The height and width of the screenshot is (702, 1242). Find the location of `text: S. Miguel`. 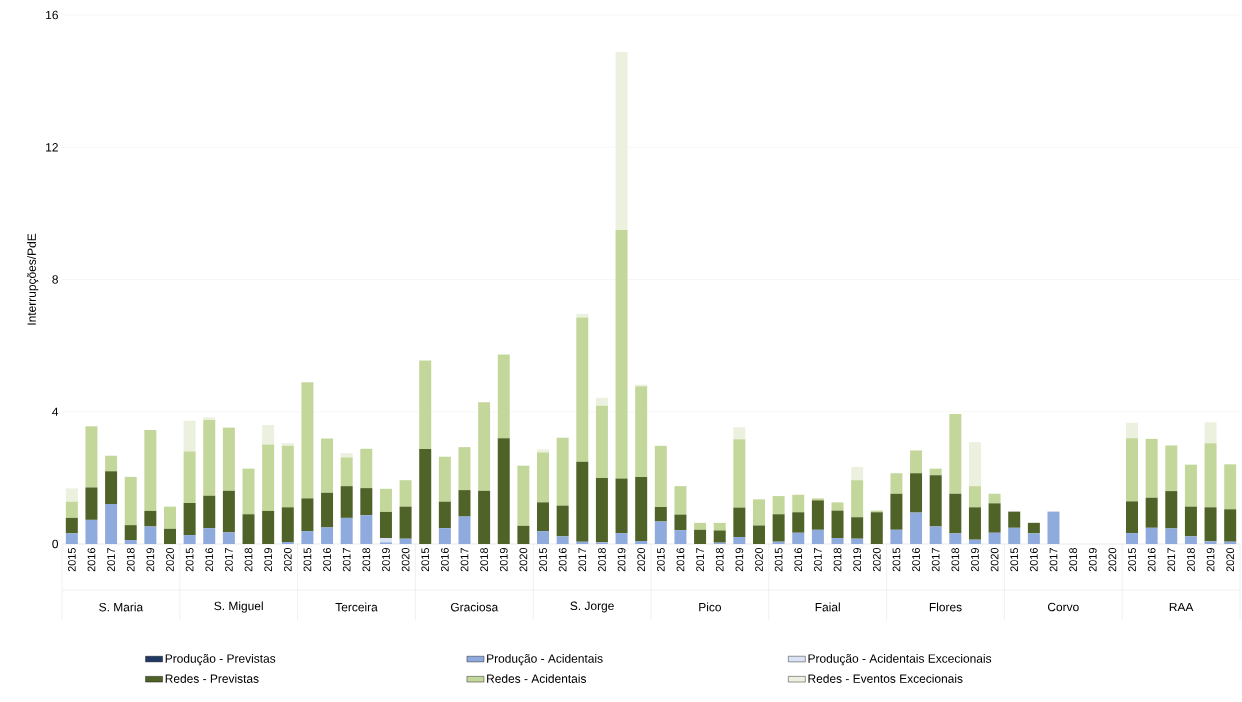

text: S. Miguel is located at coordinates (238, 607).